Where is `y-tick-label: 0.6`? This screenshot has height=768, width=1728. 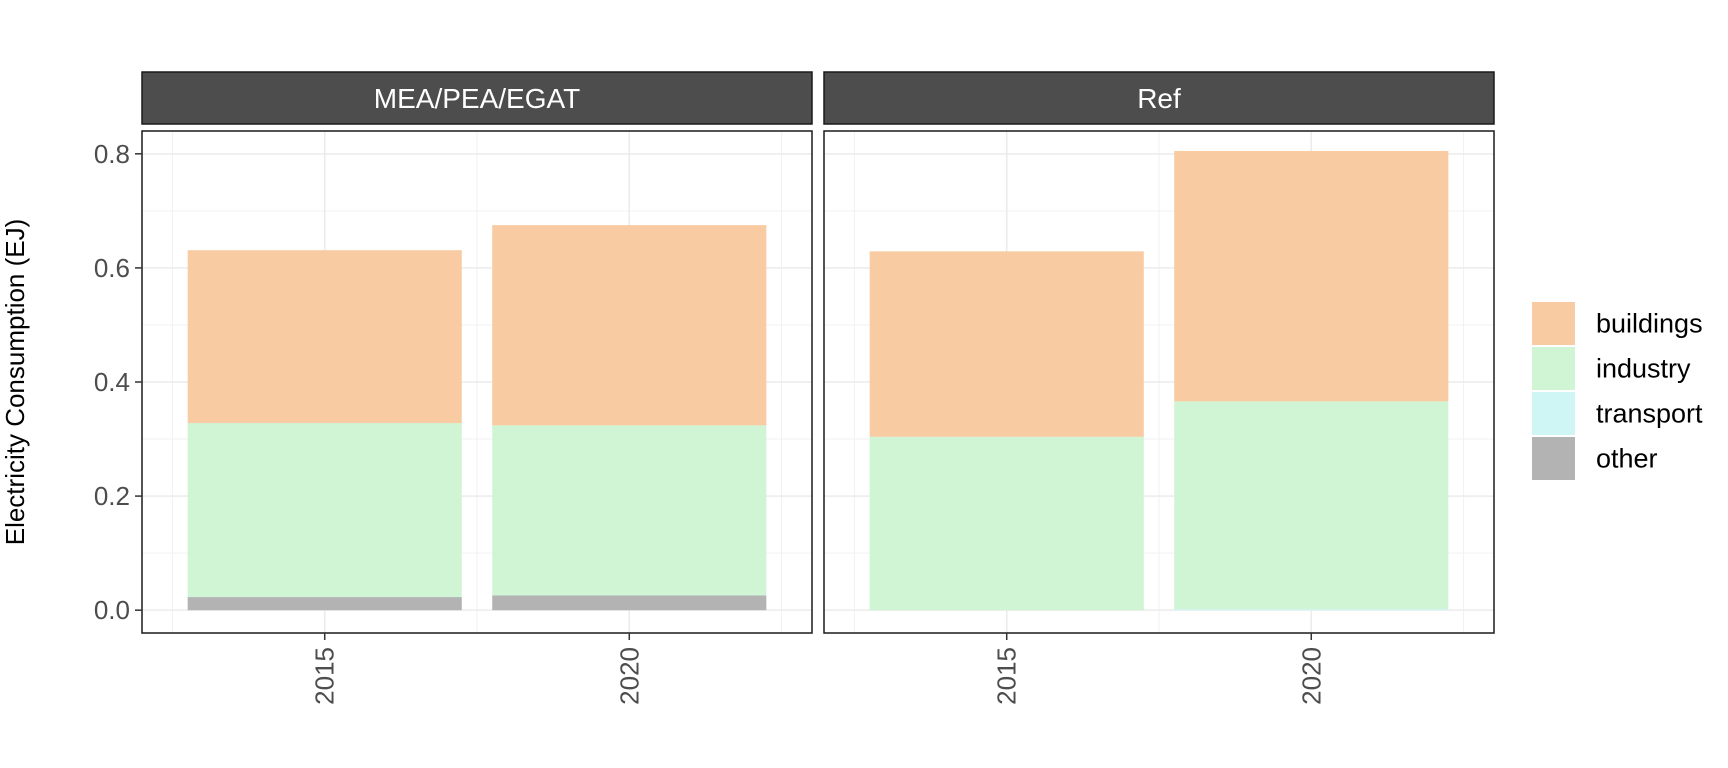
y-tick-label: 0.6 is located at coordinates (112, 268).